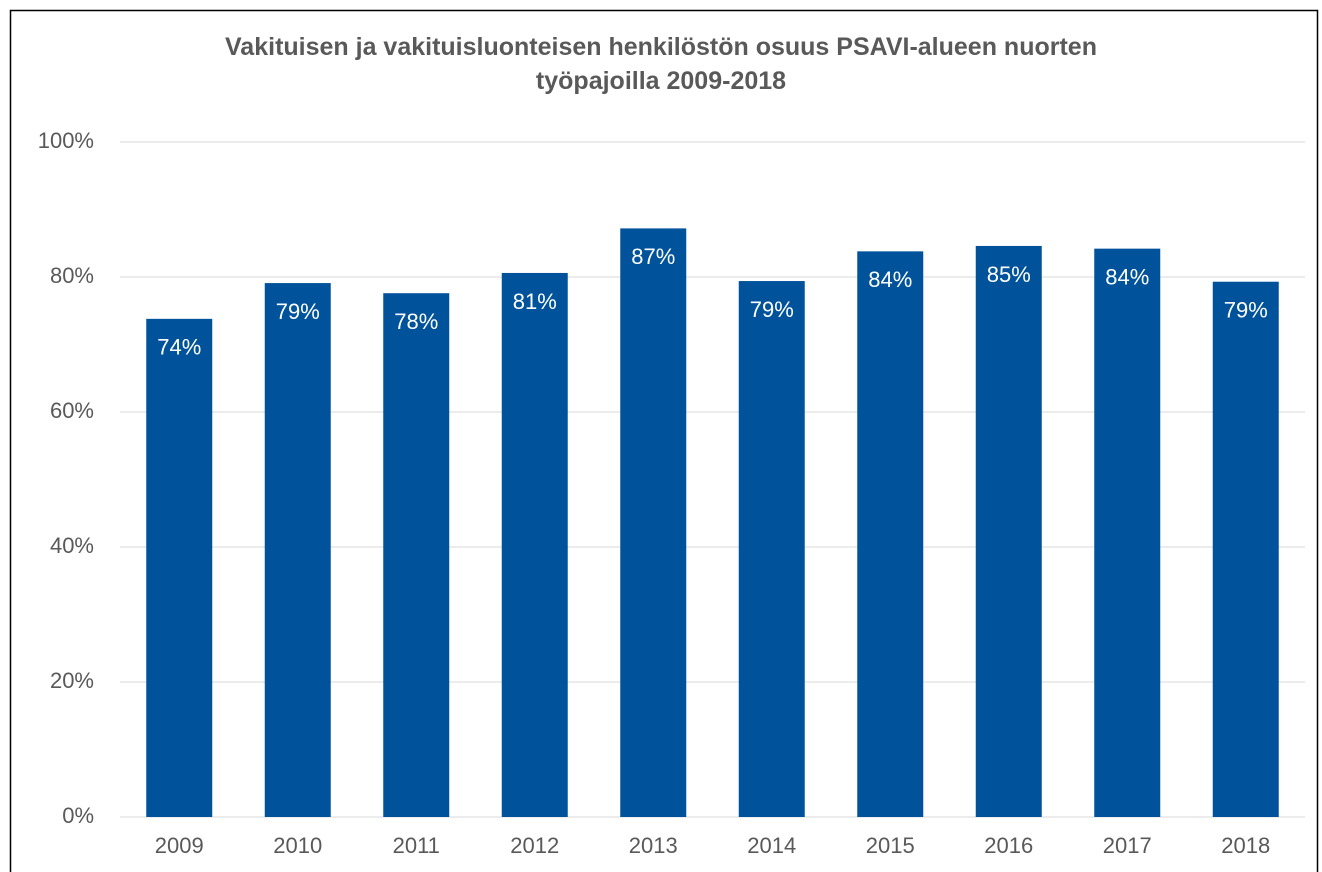 The height and width of the screenshot is (872, 1322). I want to click on data-label: 85%, so click(1009, 274).